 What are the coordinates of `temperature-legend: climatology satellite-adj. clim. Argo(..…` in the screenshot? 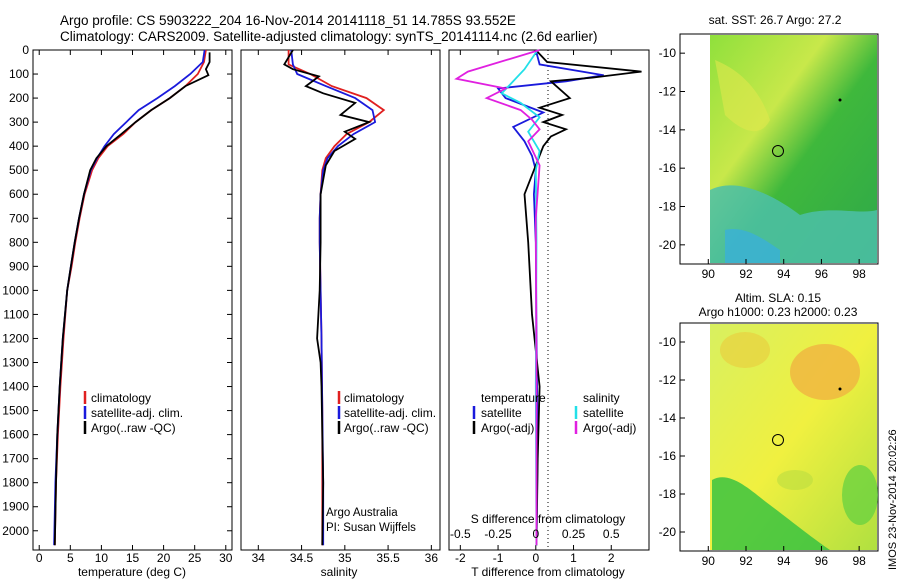 It's located at (133, 413).